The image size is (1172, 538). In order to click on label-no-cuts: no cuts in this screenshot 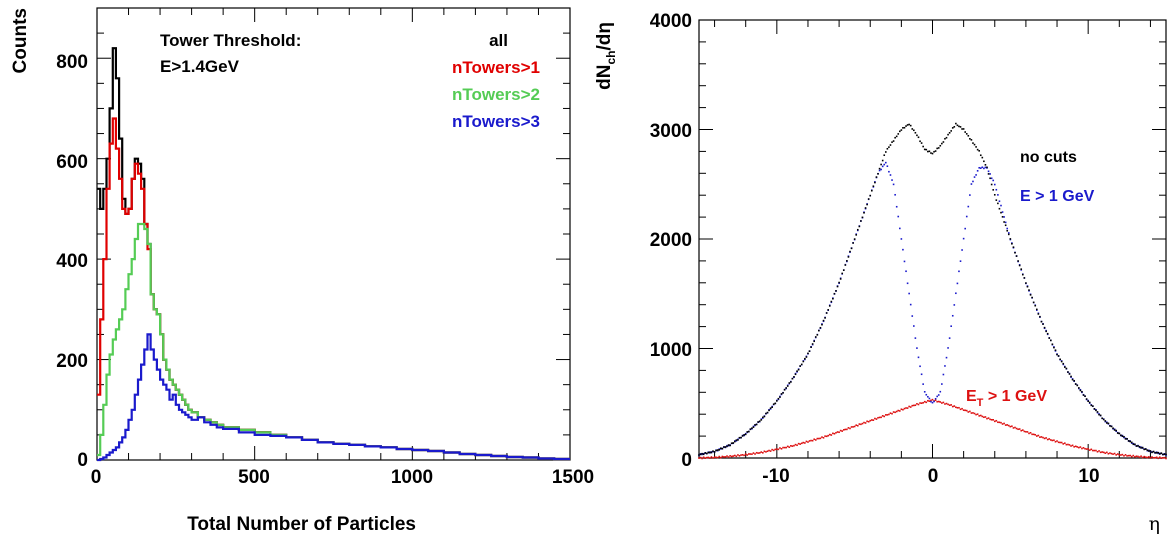, I will do `click(1048, 157)`.